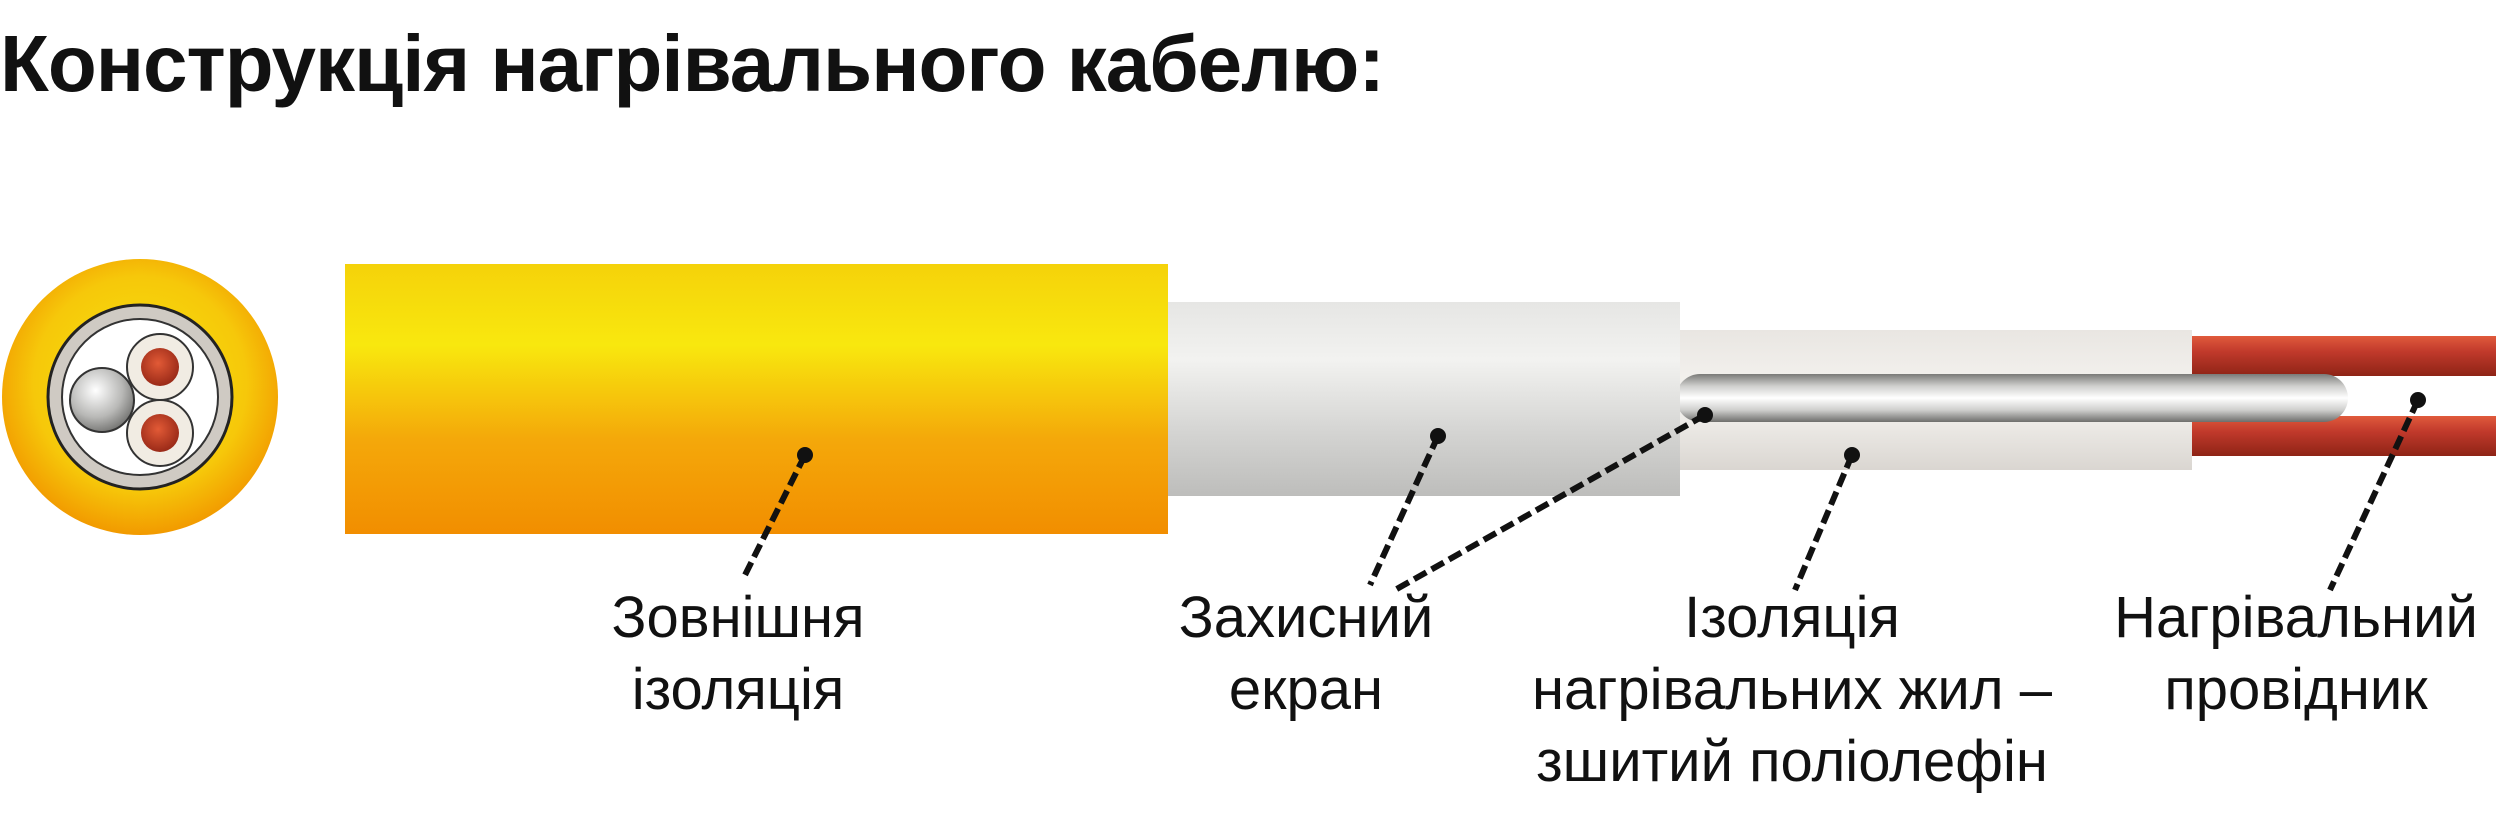  I want to click on drain-wire, so click(2012, 398).